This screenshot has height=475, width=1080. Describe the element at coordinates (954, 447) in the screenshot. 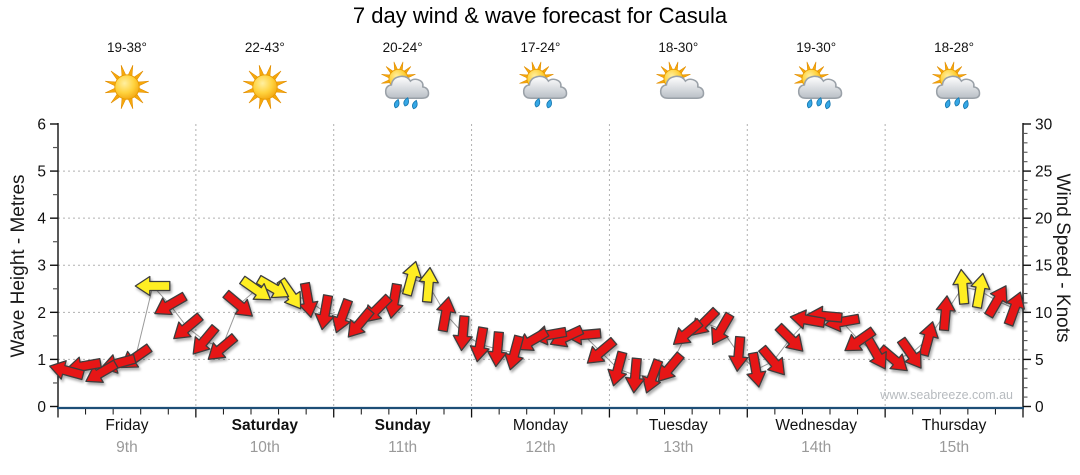

I see `day-date: 15th` at that location.